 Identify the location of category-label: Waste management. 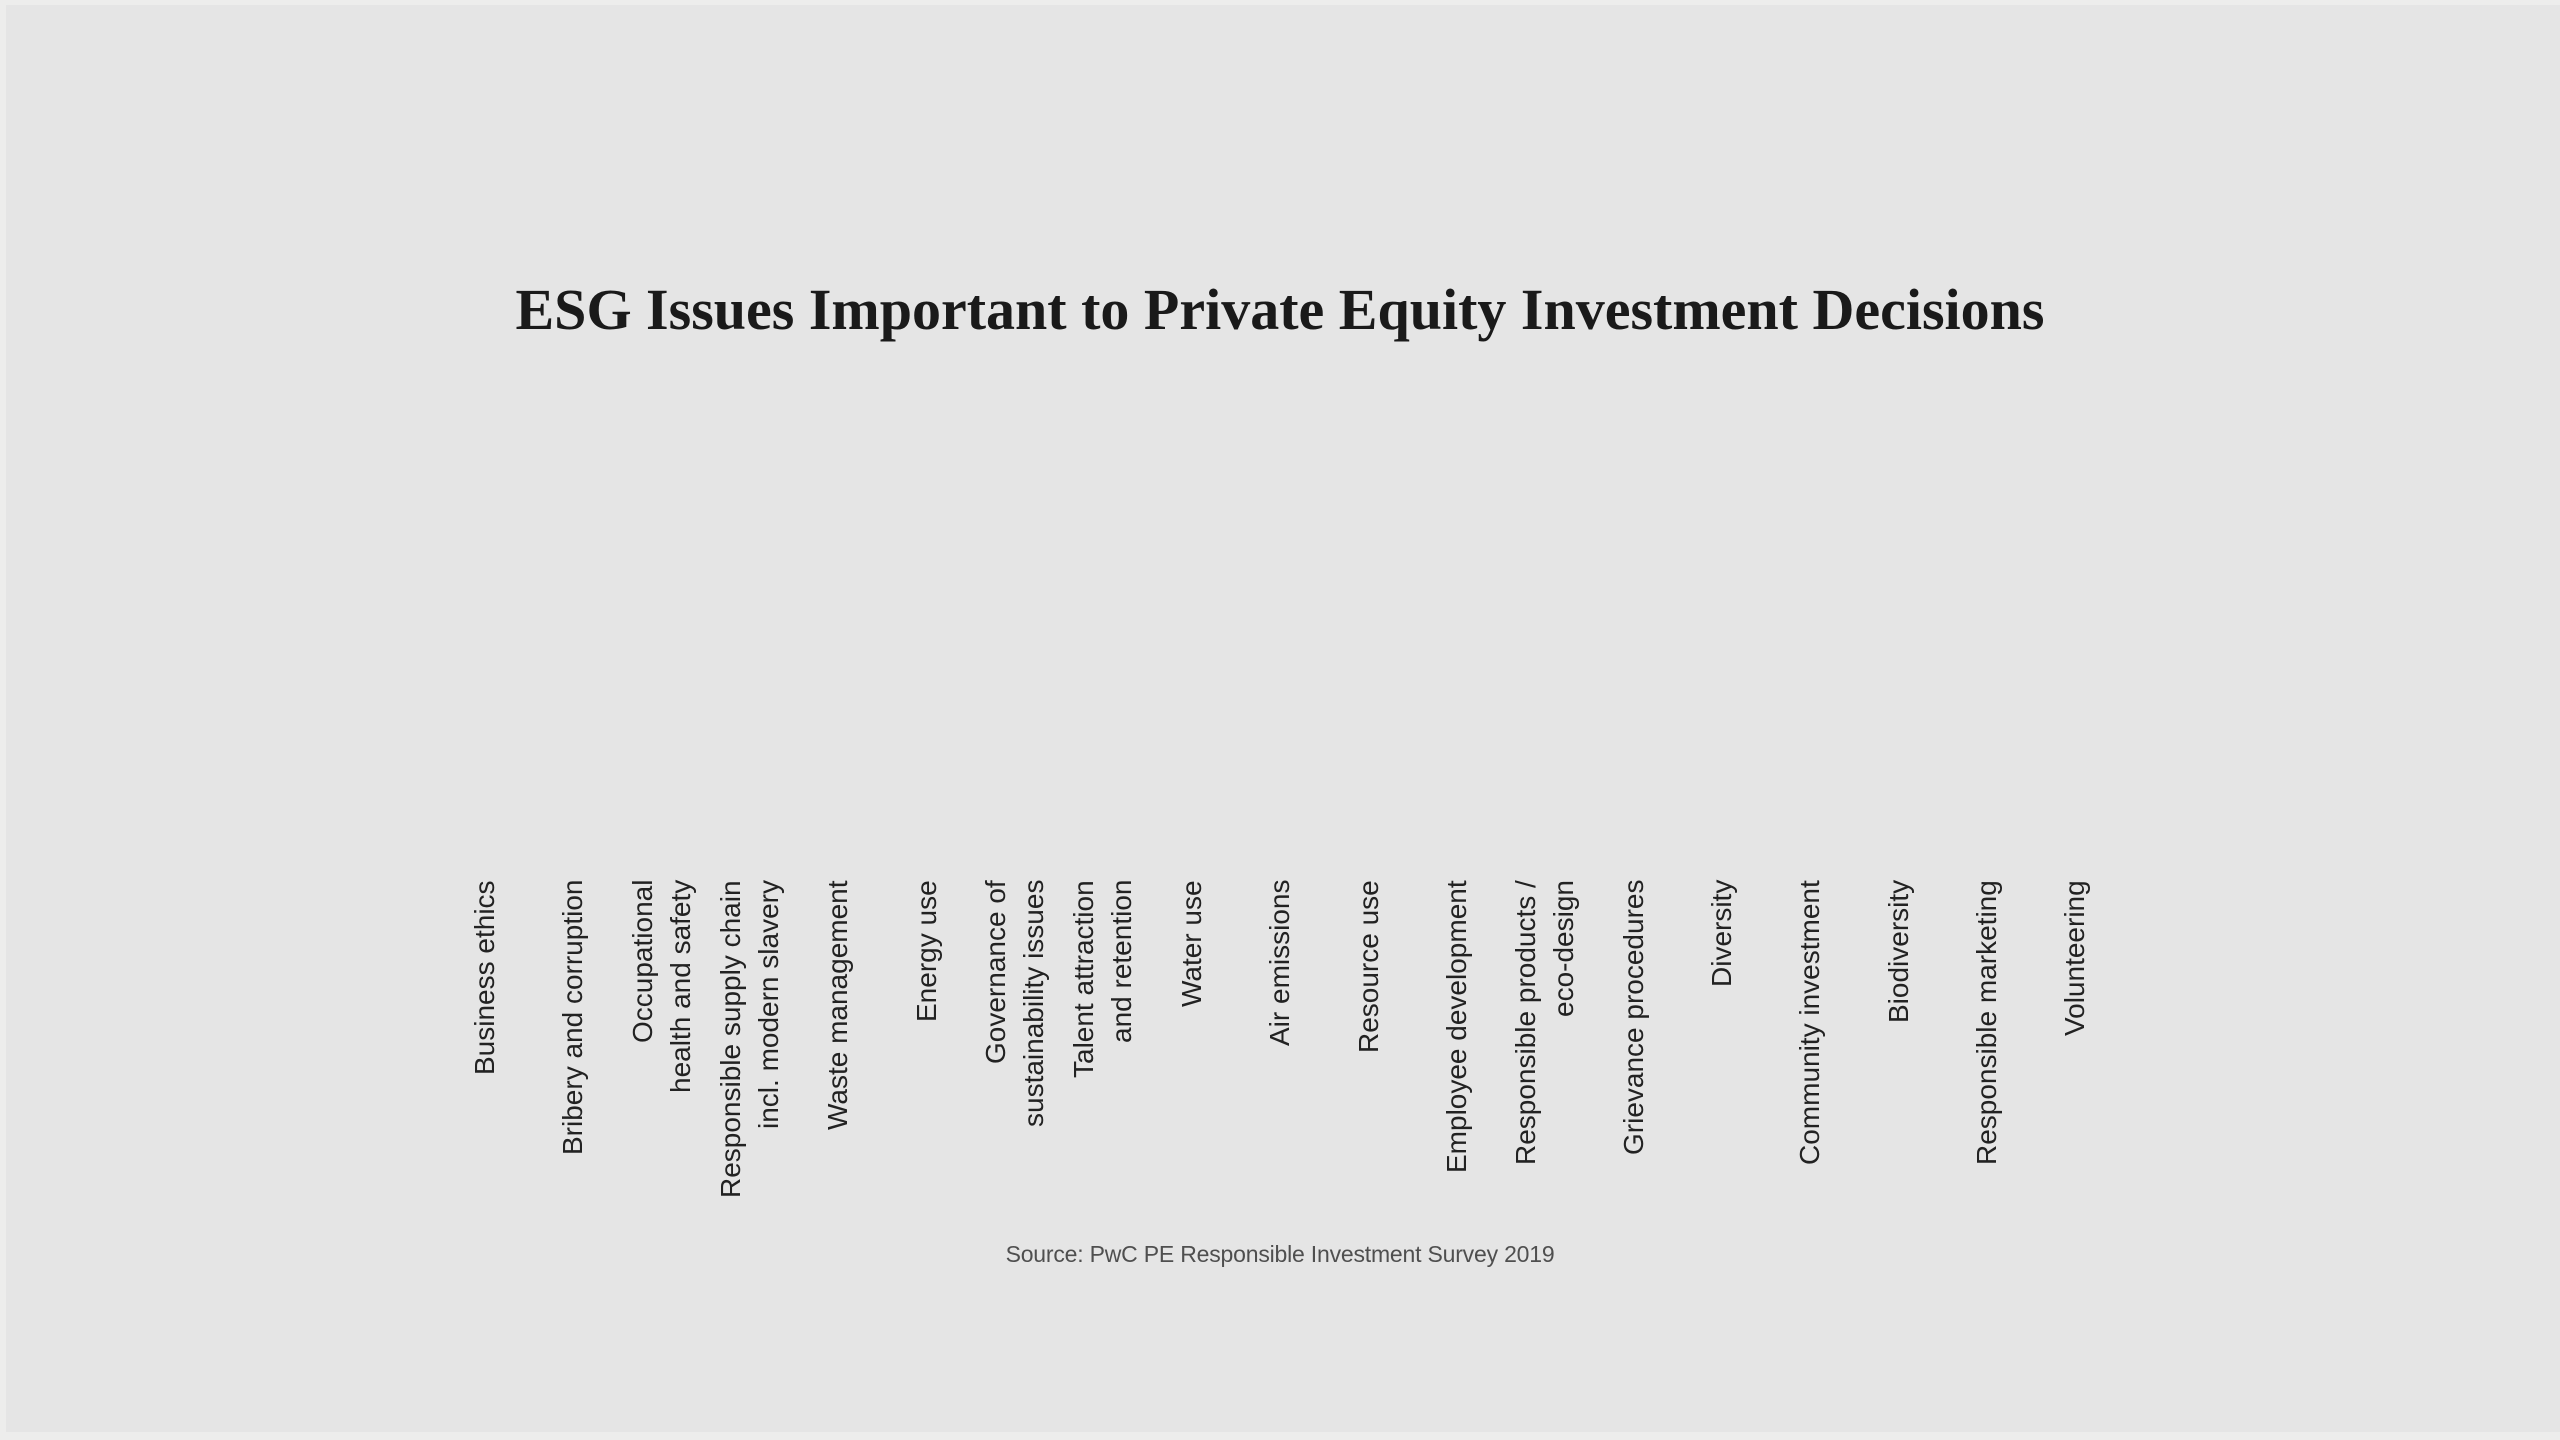
(838, 1005).